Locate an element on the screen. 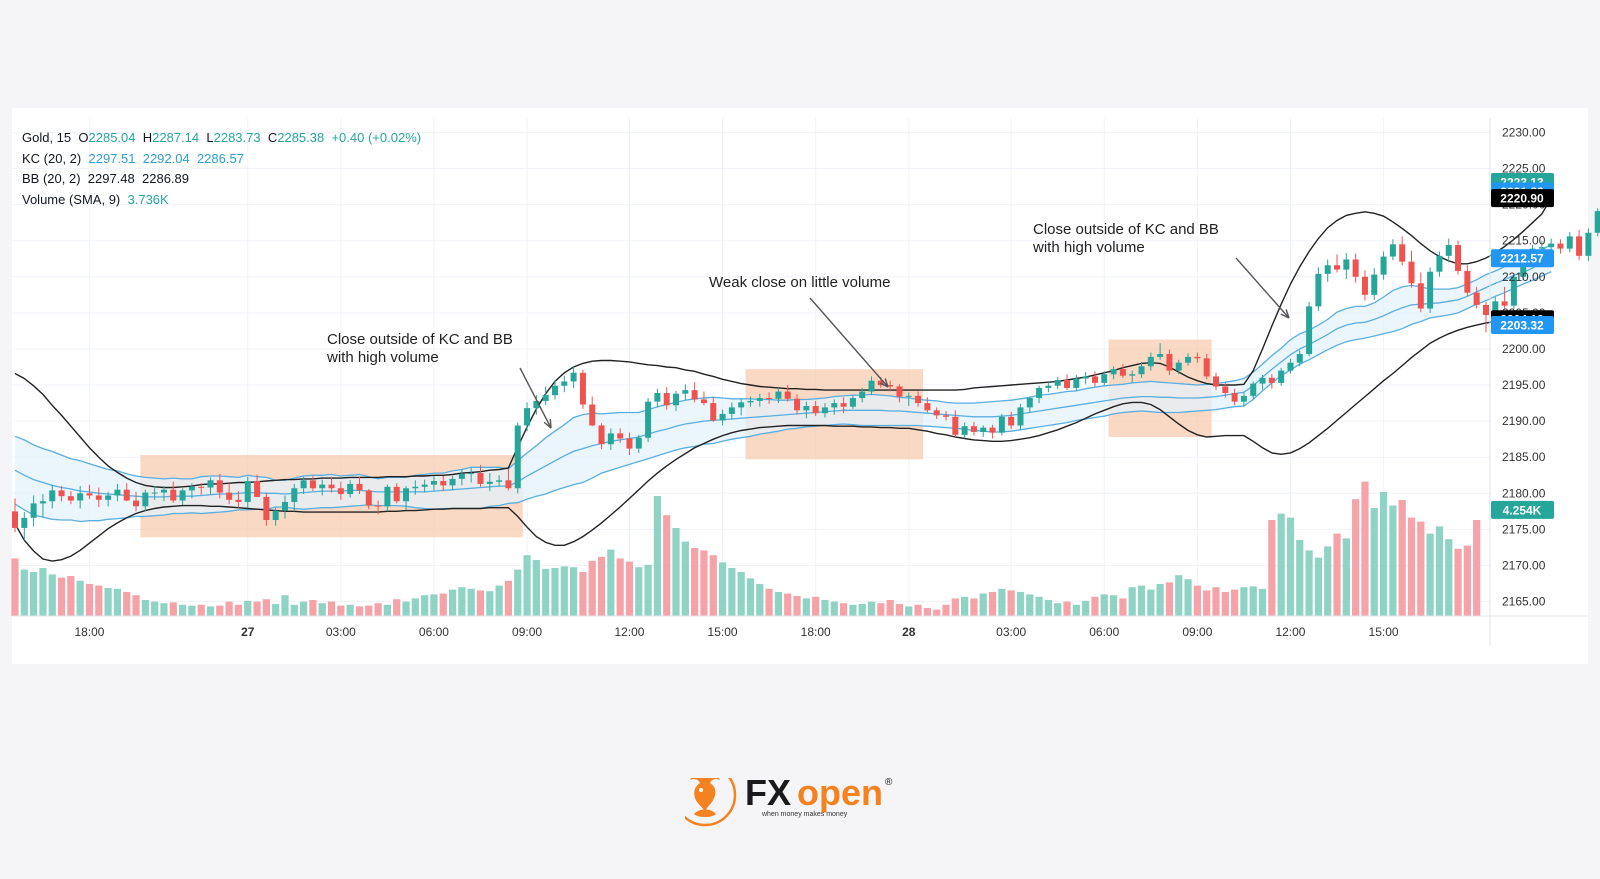 Image resolution: width=1600 pixels, height=879 pixels. price-tag-label: 2203.32 is located at coordinates (1522, 325).